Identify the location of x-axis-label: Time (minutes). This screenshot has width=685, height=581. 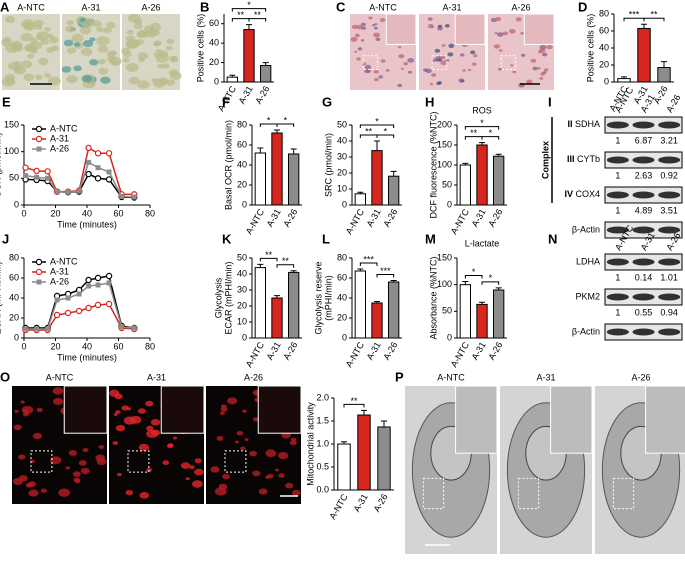
(87, 224).